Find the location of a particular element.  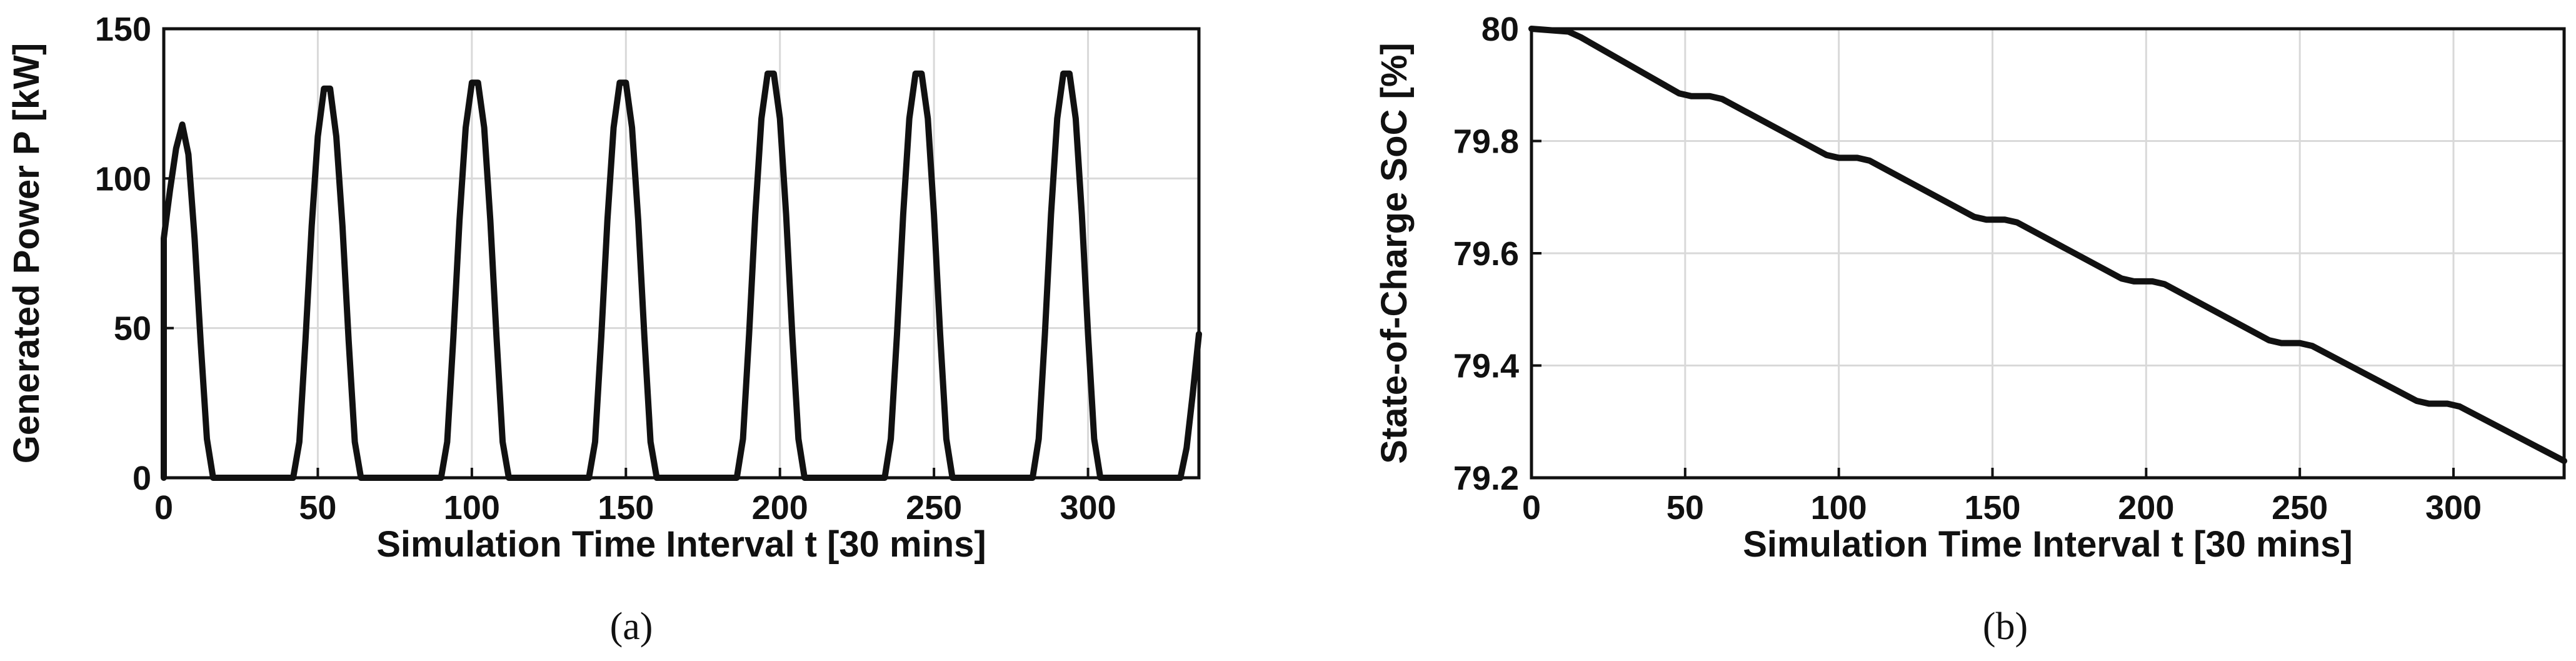

x-tick-label-b-200: 200 is located at coordinates (2146, 508).